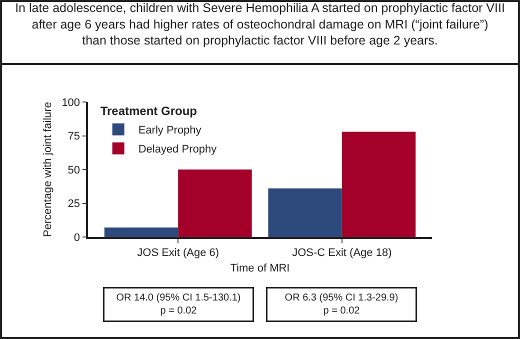 Image resolution: width=520 pixels, height=339 pixels. I want to click on chart-title: In late adolescence, children with Severe Hemophilia A started on prophylactic factor VIII after age 6 years had higher rates of osteochondral damage on MRI (“joint failure”) than those started on prophylactic factor VIII before age 2 years., so click(260, 24).